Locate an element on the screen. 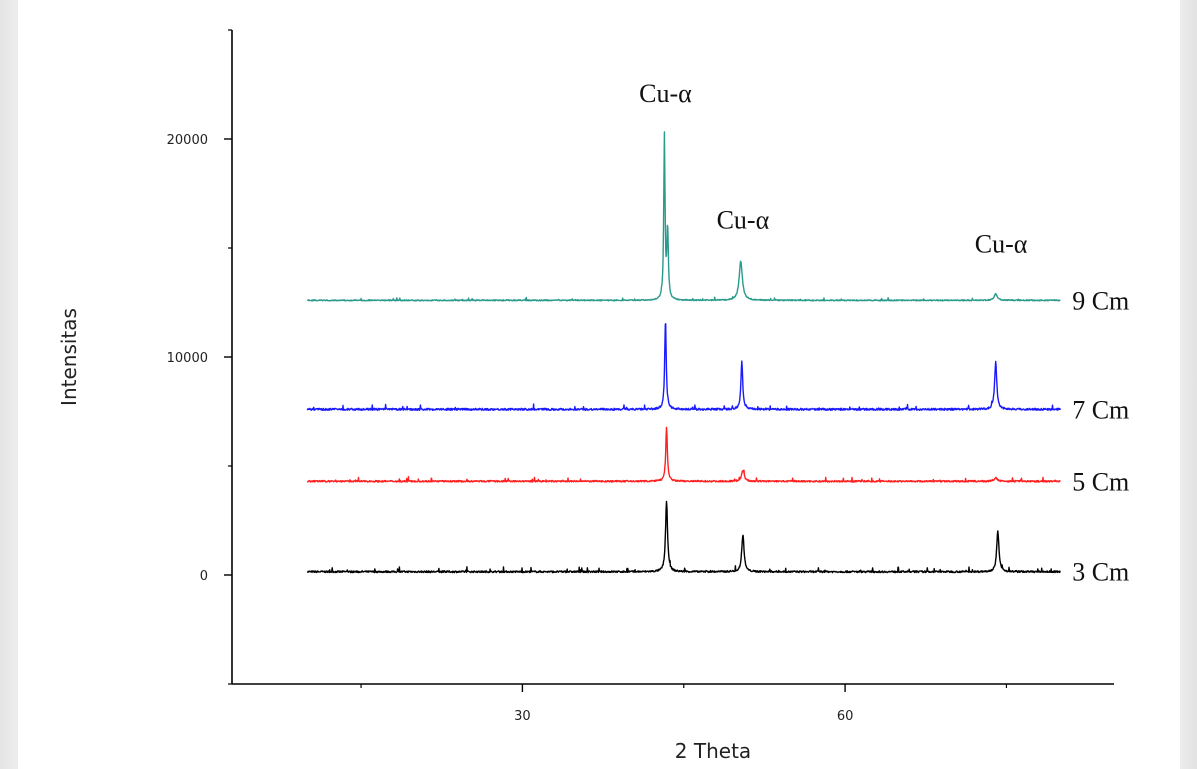 The image size is (1197, 769). y-tick-label: 20000 is located at coordinates (187, 140).